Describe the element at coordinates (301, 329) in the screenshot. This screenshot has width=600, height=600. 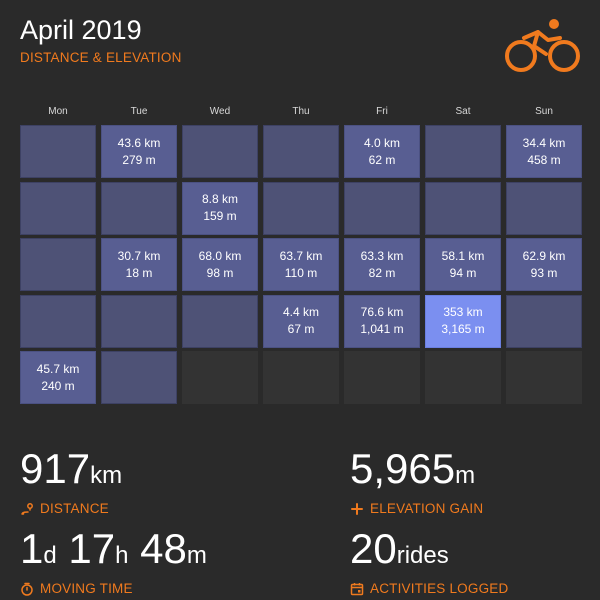
I see `day-elevation: 67 m` at that location.